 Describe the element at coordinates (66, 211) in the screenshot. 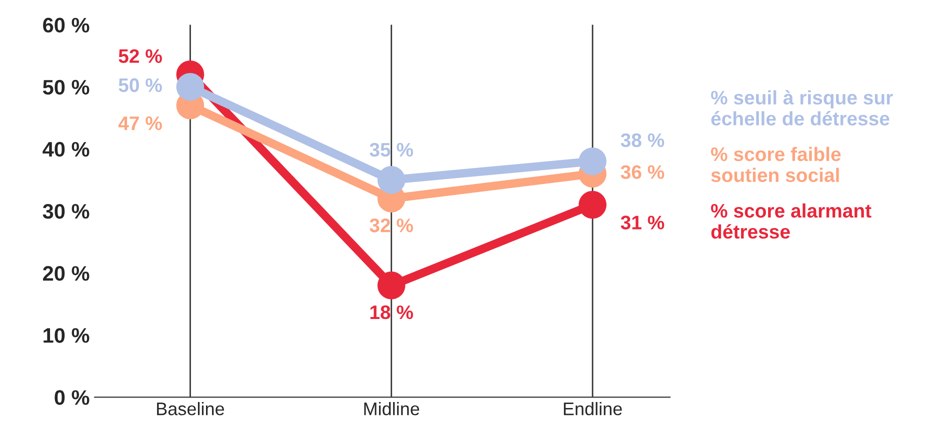

I see `y-tick-label: 30 %` at that location.